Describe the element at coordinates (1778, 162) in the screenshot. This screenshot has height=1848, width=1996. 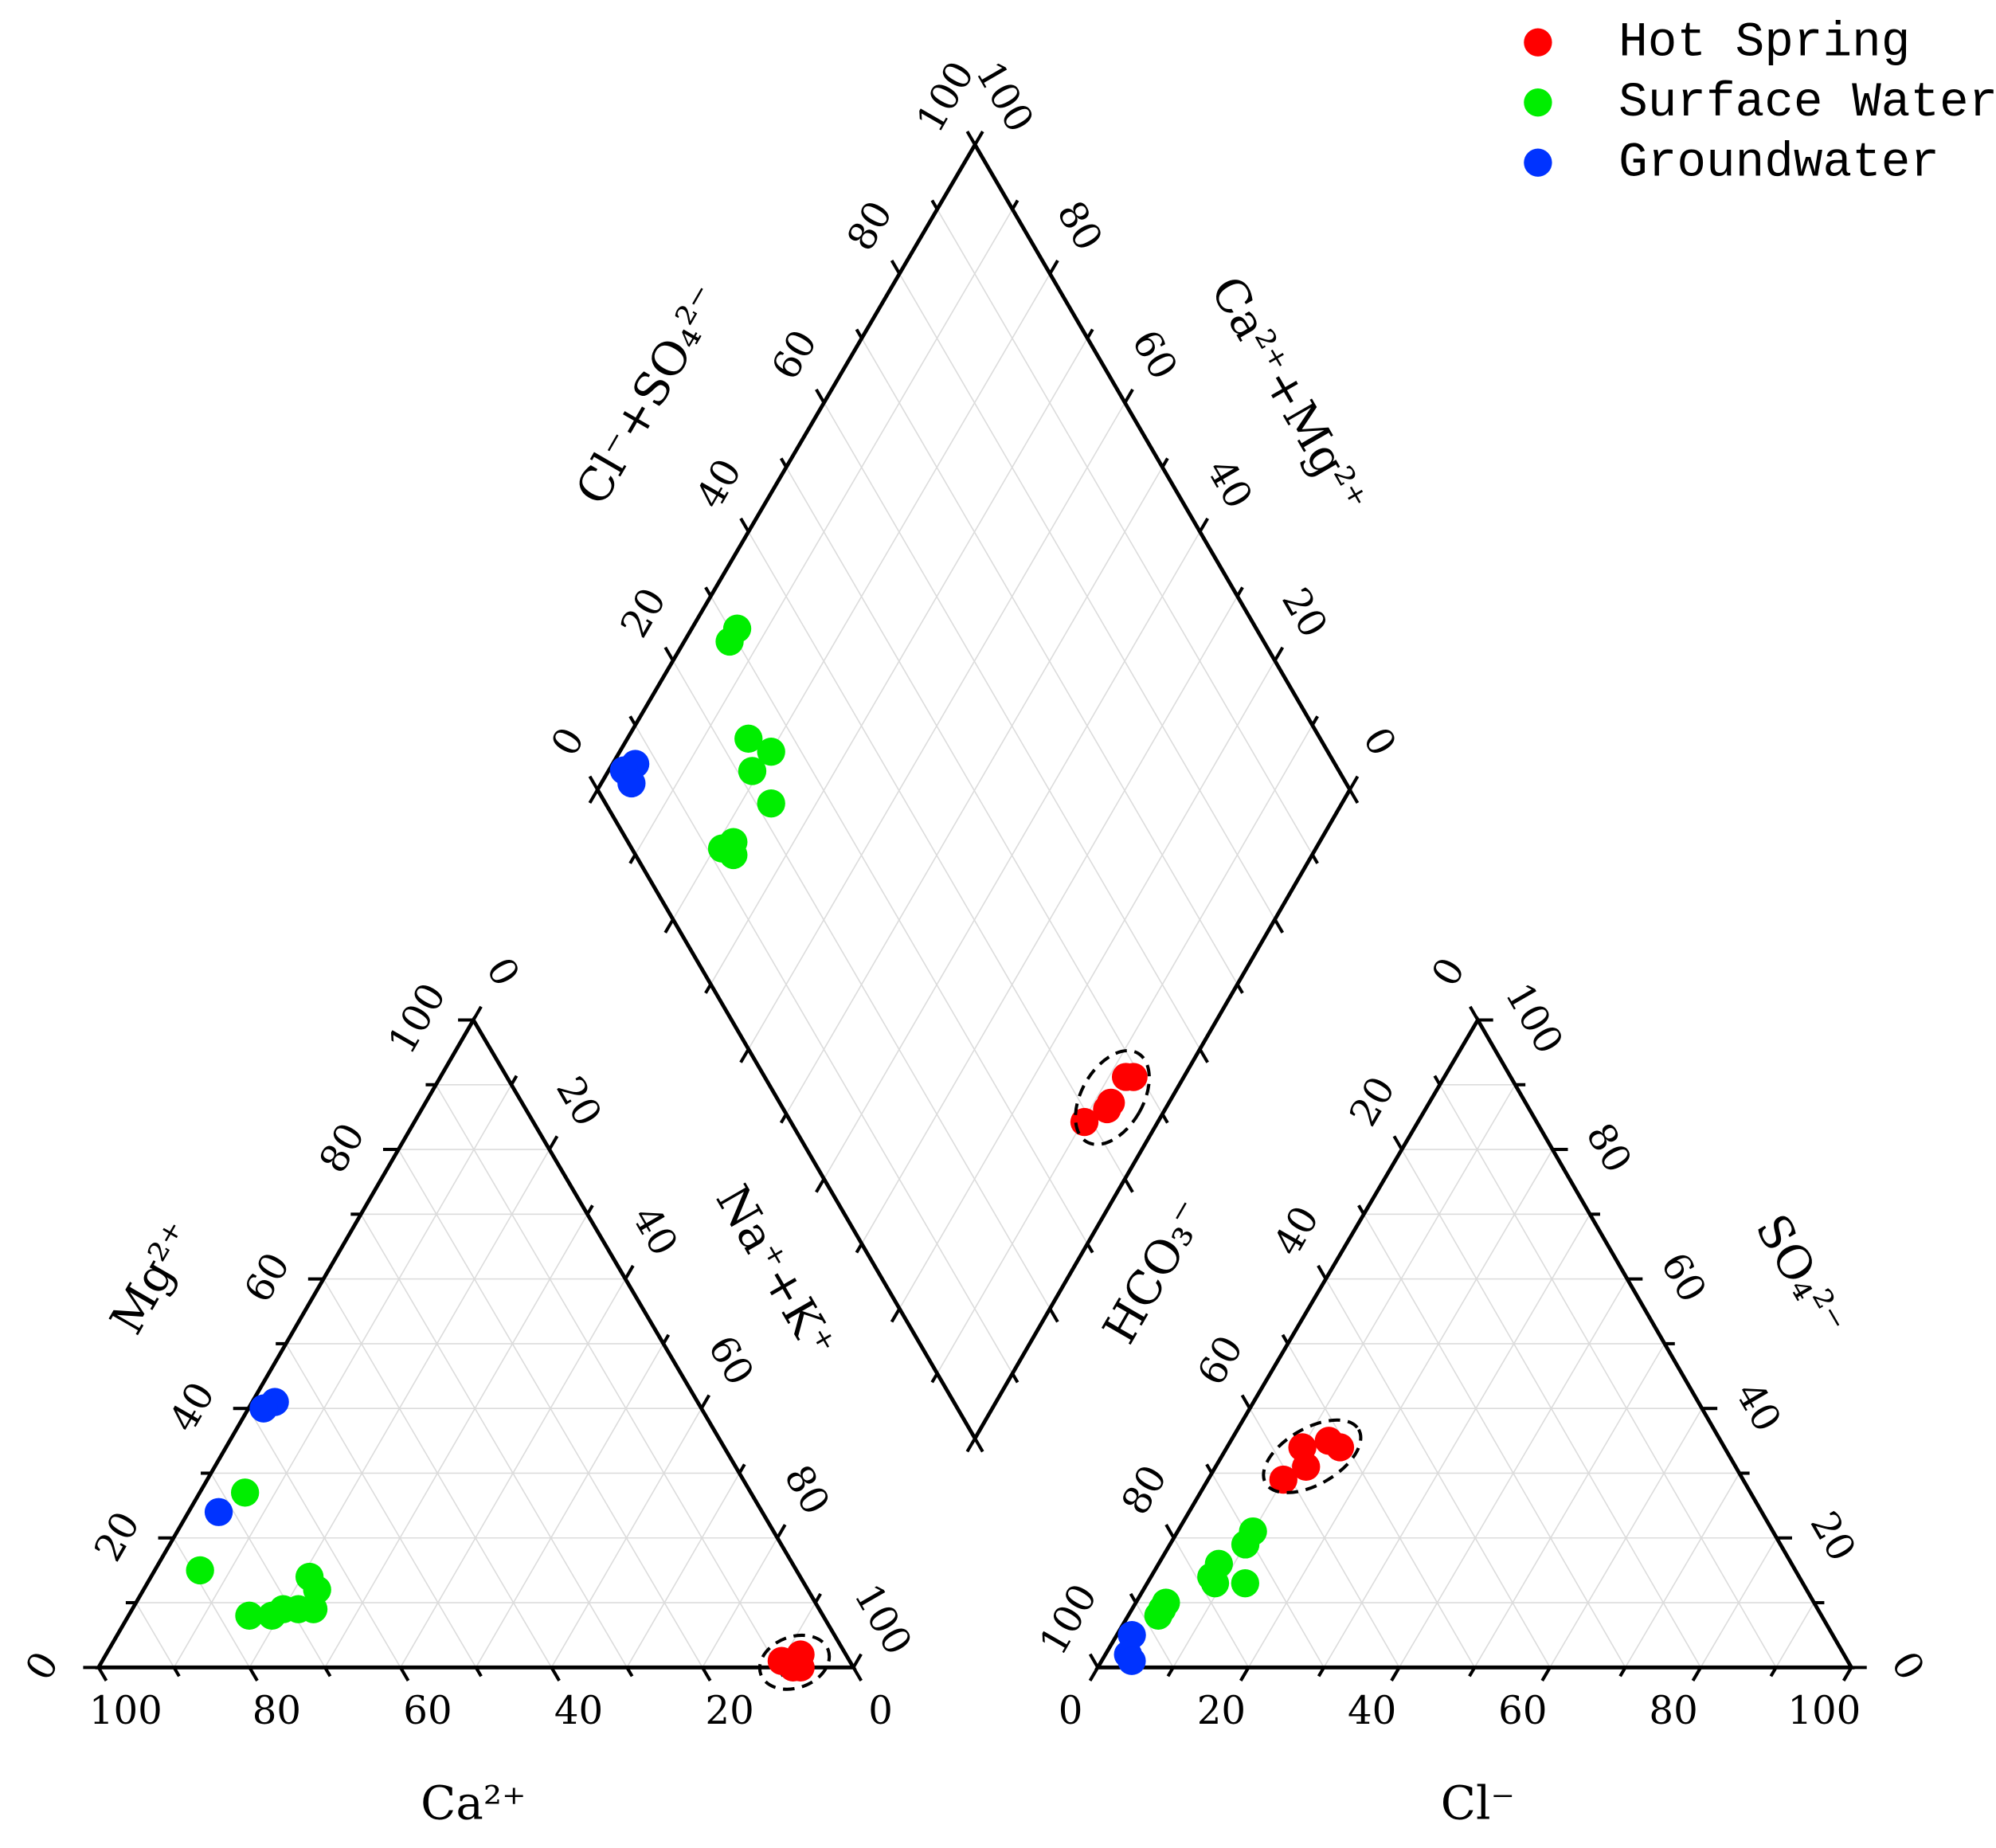
I see `legend-label: Groundwater` at that location.